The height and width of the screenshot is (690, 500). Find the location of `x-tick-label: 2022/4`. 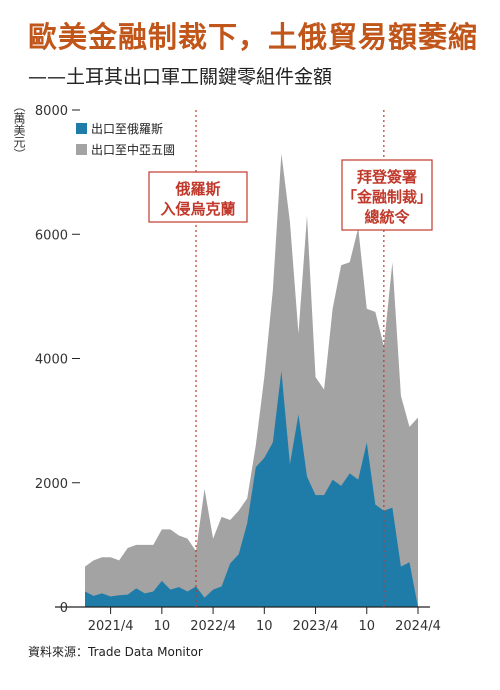

x-tick-label: 2022/4 is located at coordinates (213, 626).